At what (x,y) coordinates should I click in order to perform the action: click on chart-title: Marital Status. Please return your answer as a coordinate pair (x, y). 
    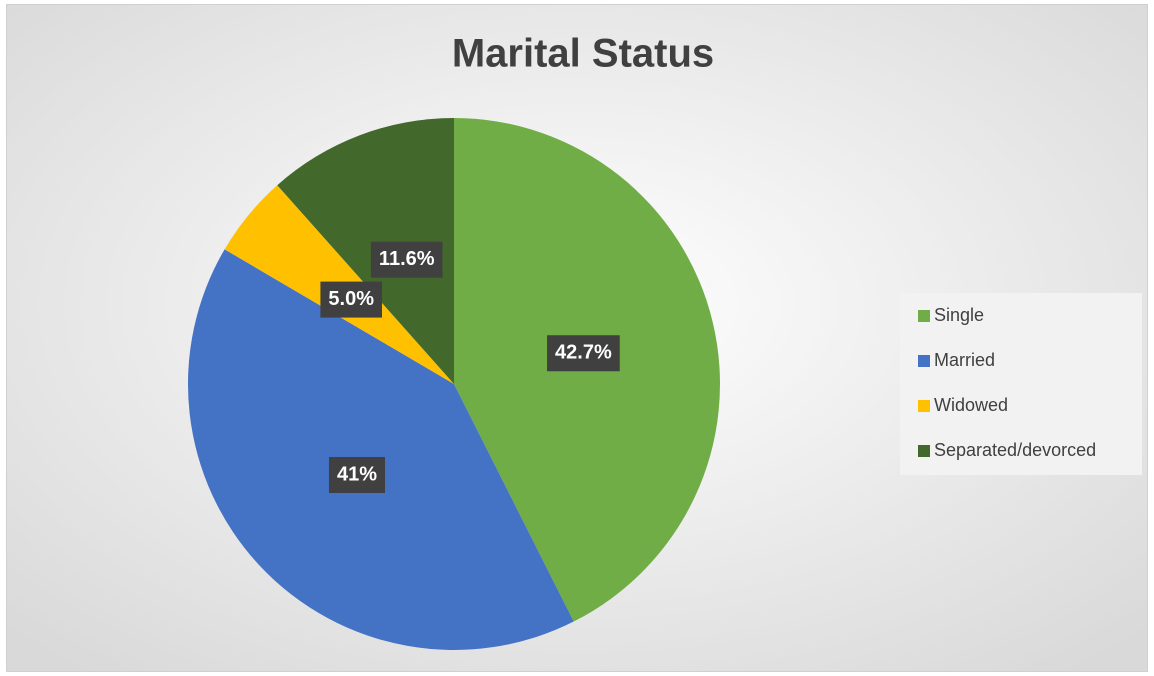
    Looking at the image, I should click on (583, 54).